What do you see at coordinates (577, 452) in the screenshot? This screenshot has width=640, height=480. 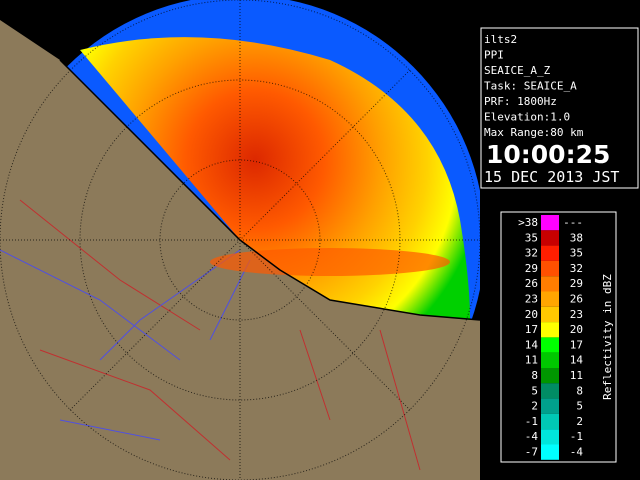 I see `legend-high: -4` at bounding box center [577, 452].